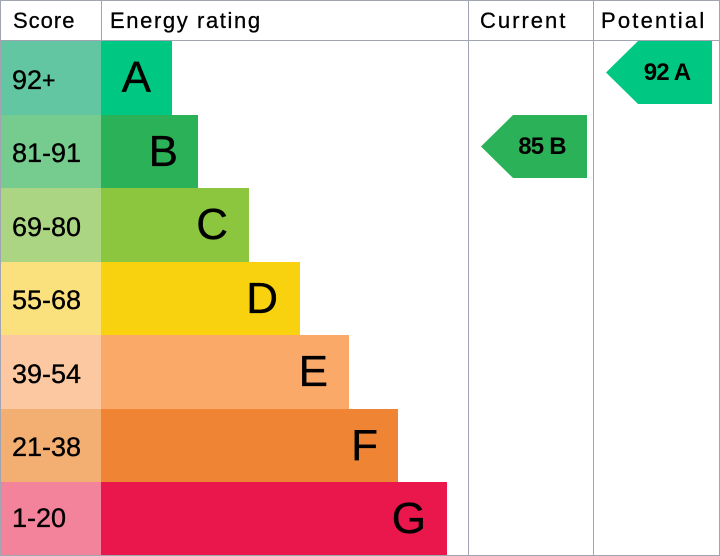 This screenshot has width=720, height=556. Describe the element at coordinates (542, 146) in the screenshot. I see `svg-text: 85 B` at that location.